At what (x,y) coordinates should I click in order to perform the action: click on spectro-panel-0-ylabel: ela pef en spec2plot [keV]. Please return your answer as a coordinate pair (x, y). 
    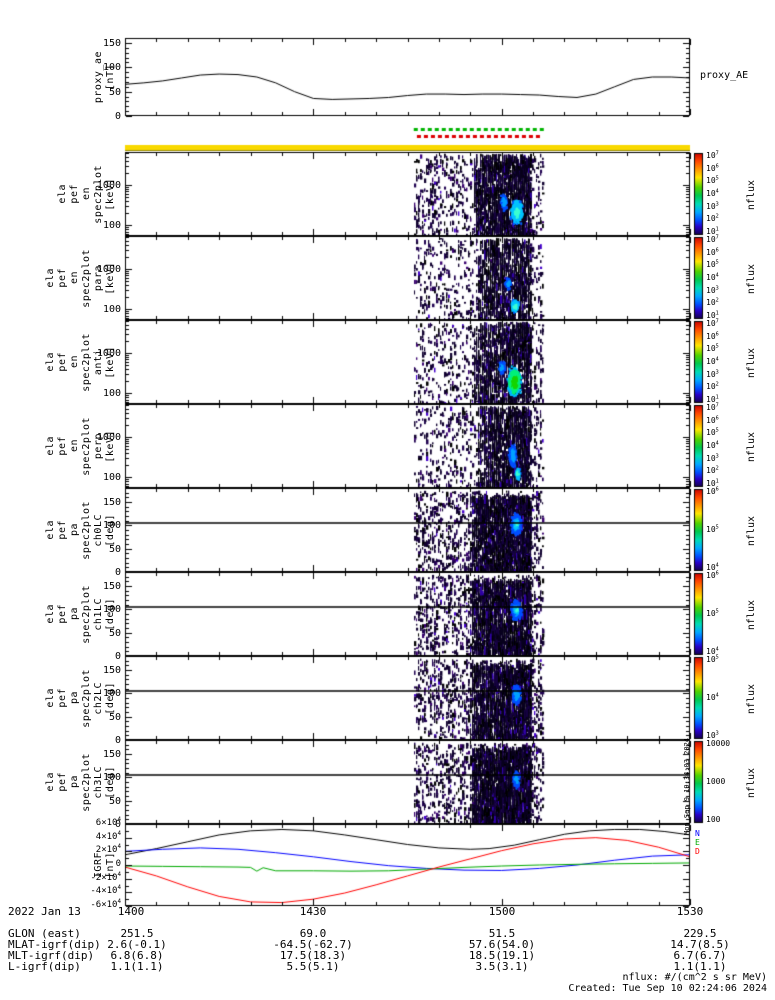
    Looking at the image, I should click on (87, 194).